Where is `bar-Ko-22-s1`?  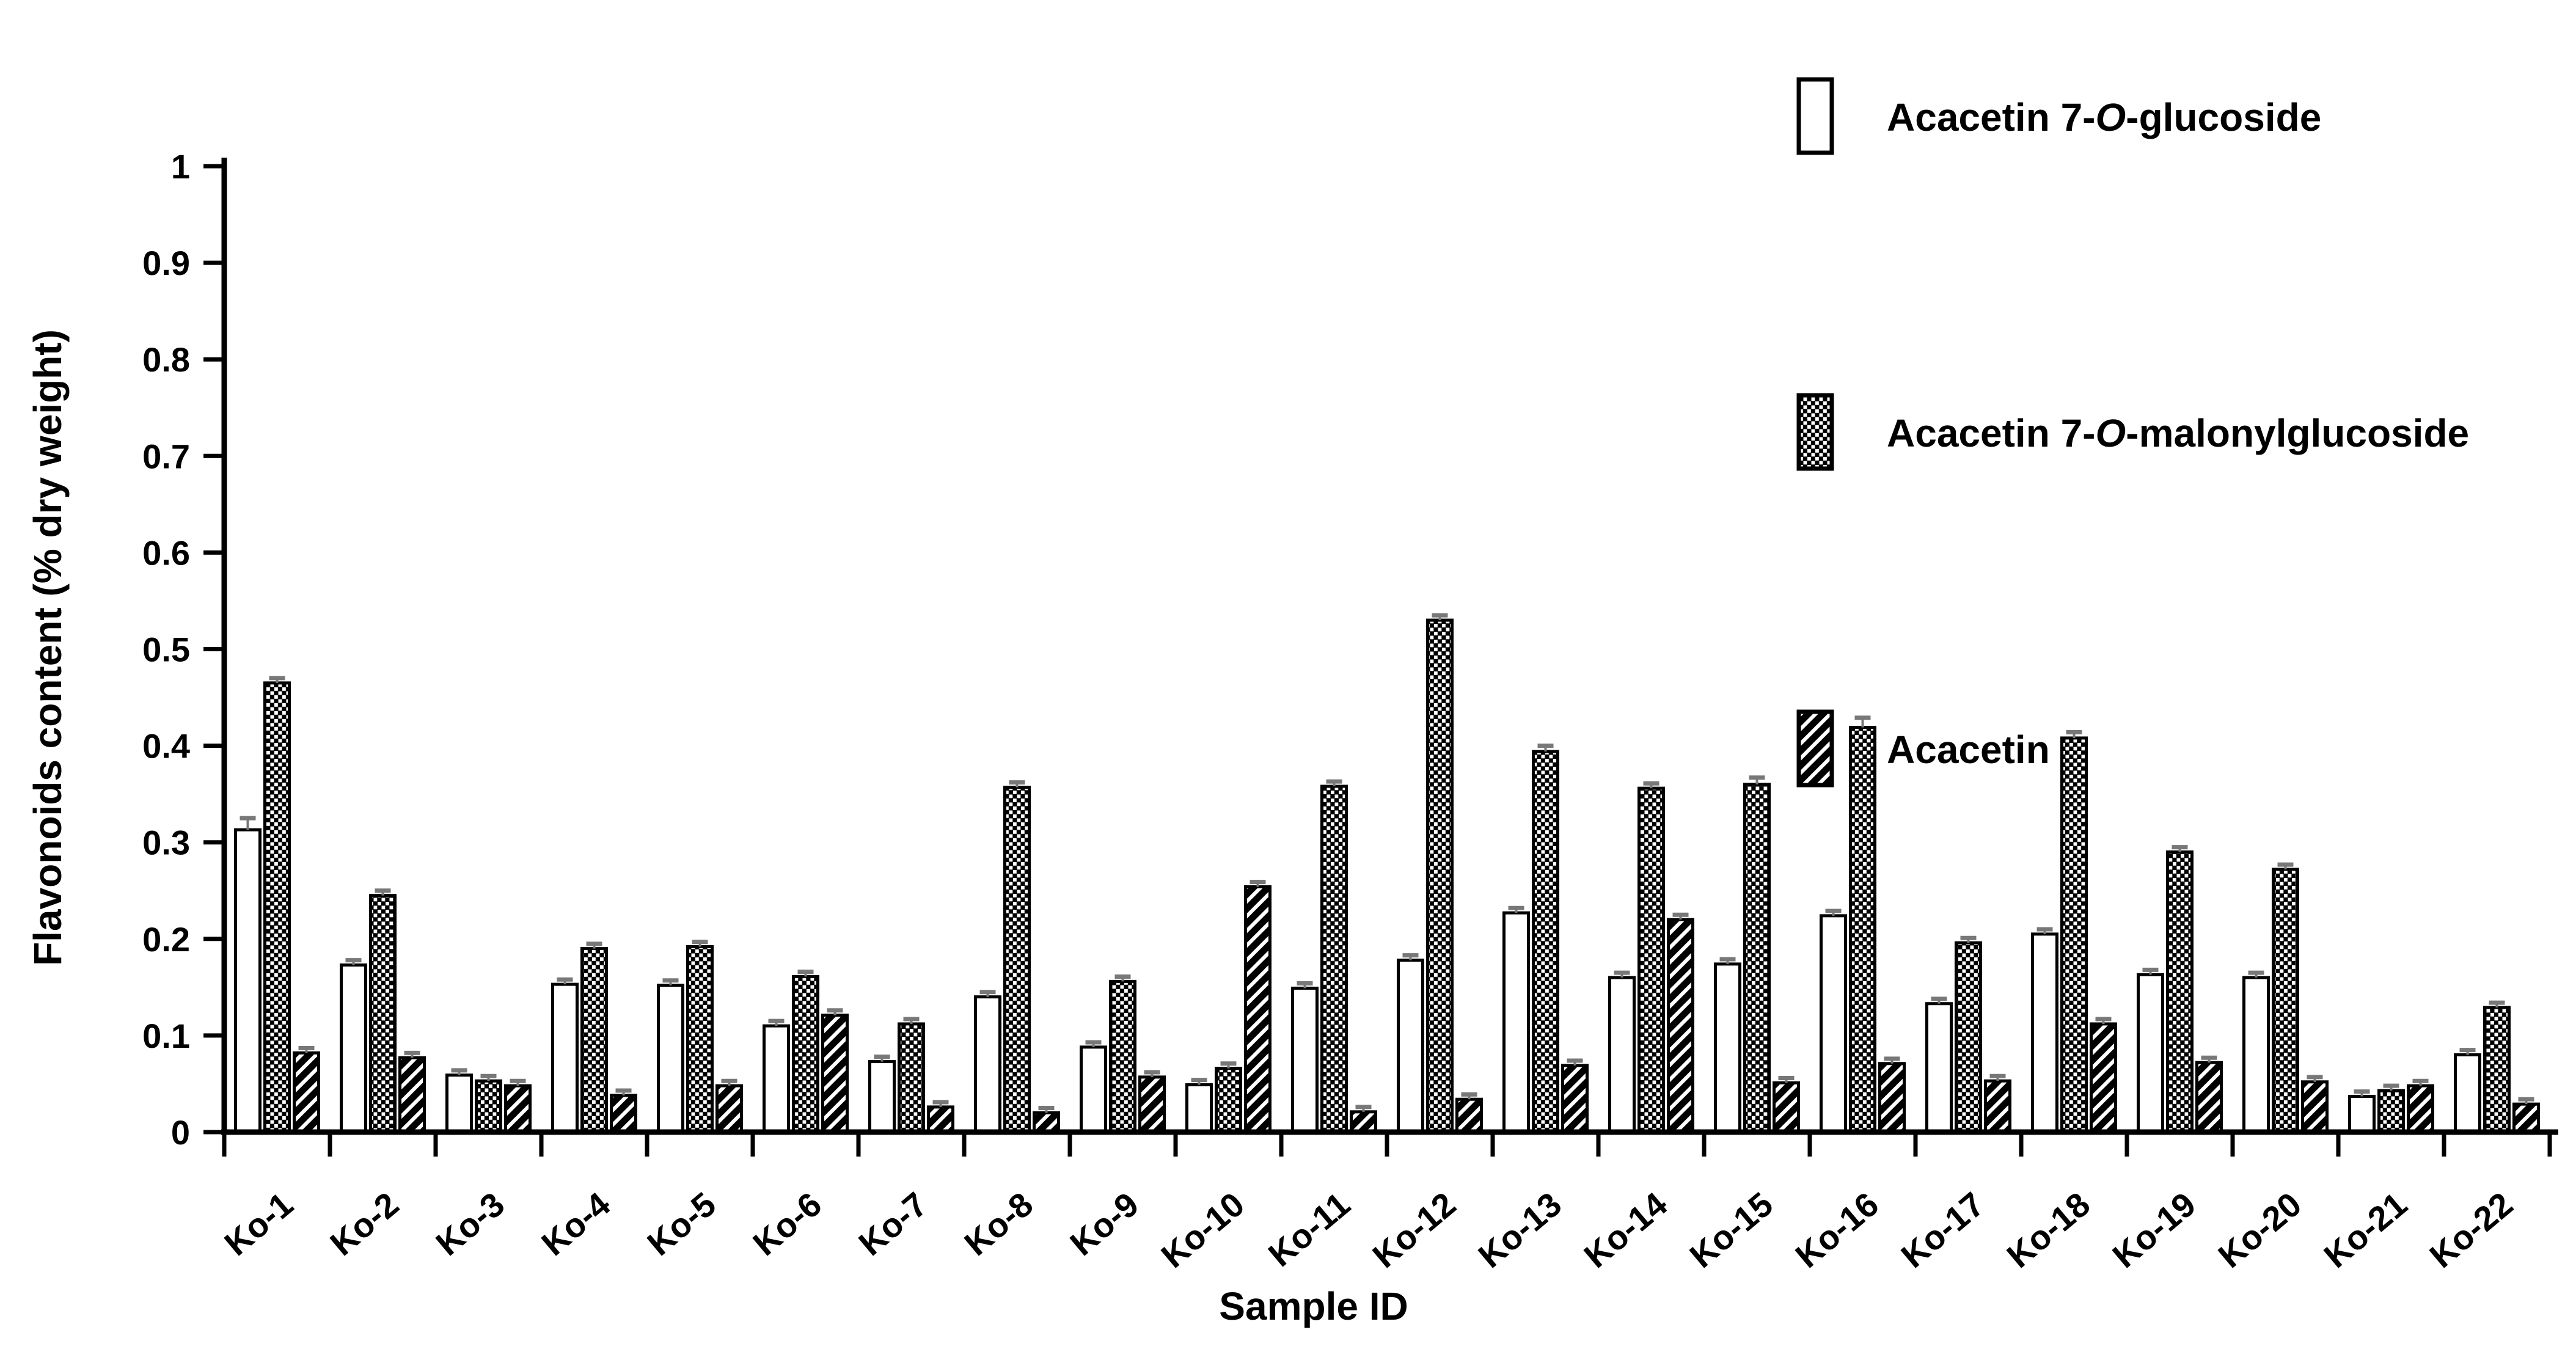
bar-Ko-22-s1 is located at coordinates (2467, 1093).